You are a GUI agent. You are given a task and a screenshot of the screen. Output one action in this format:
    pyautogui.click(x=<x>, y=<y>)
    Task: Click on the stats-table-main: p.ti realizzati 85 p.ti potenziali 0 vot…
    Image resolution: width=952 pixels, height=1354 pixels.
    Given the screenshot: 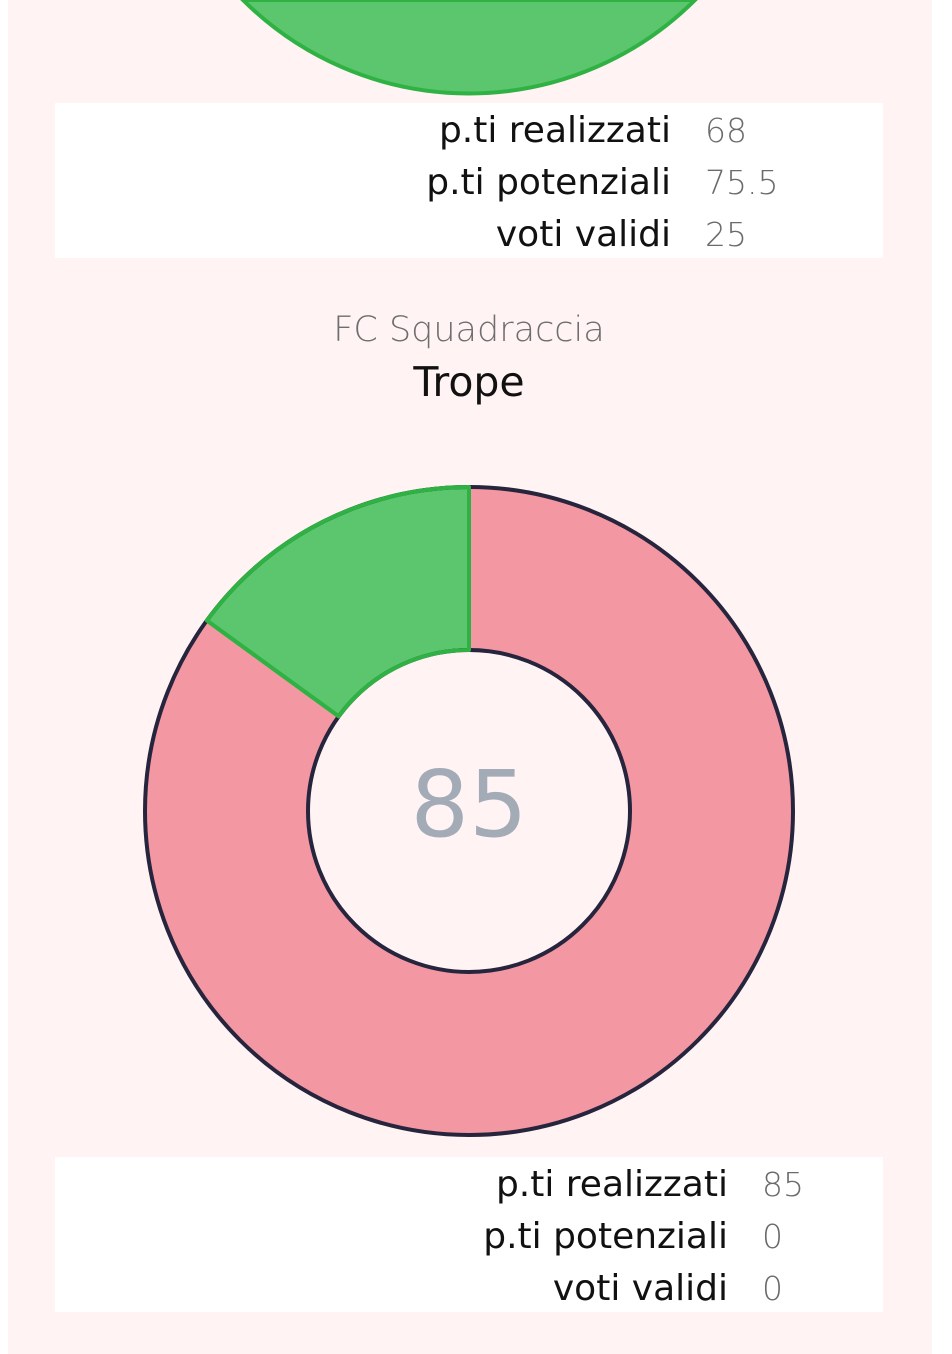 What is the action you would take?
    pyautogui.click(x=469, y=1234)
    